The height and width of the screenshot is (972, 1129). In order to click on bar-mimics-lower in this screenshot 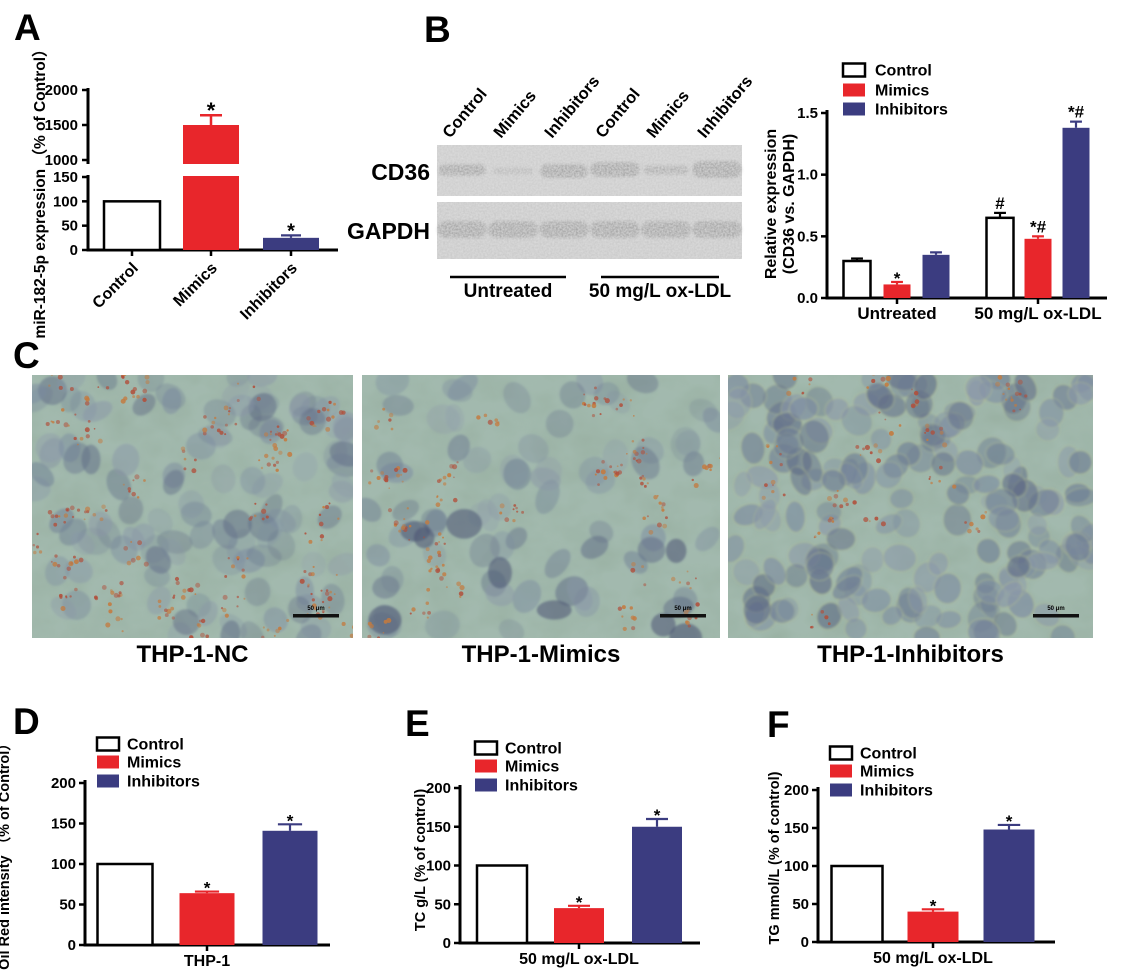, I will do `click(211, 213)`.